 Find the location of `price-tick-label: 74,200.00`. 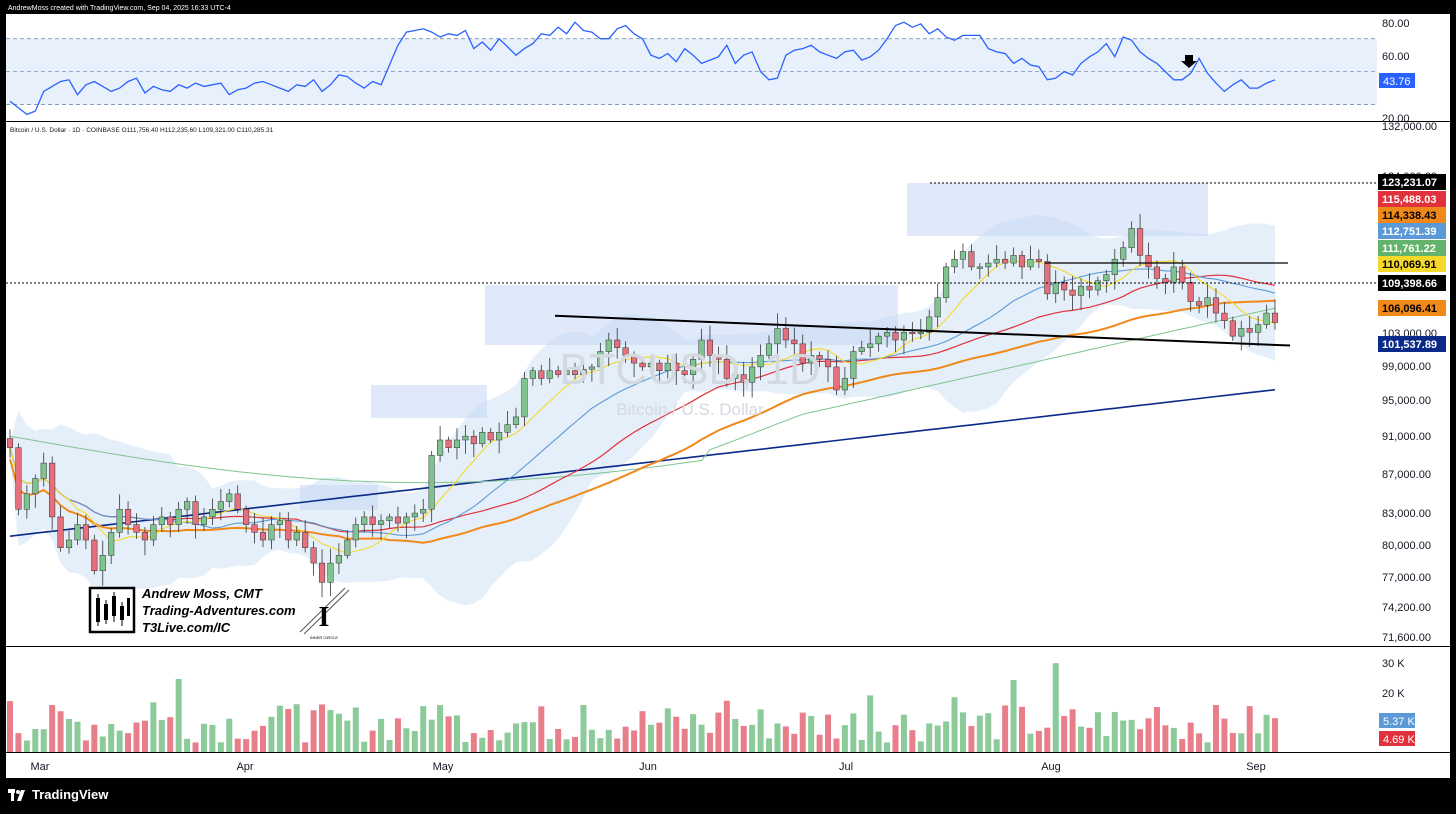

price-tick-label: 74,200.00 is located at coordinates (1406, 608).